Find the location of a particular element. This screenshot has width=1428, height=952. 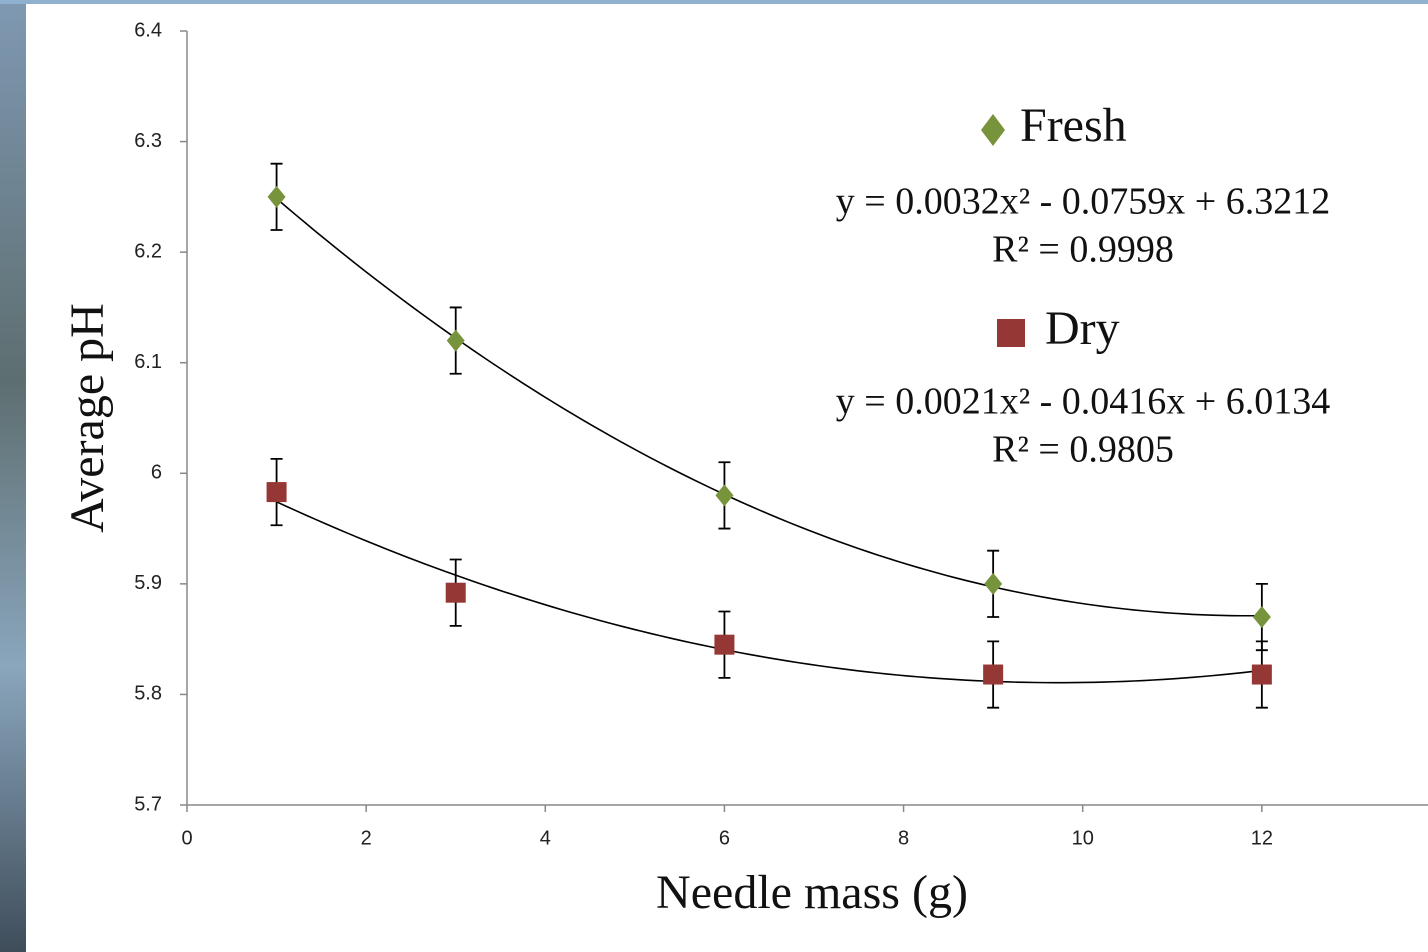

background-strip is located at coordinates (13, 476).